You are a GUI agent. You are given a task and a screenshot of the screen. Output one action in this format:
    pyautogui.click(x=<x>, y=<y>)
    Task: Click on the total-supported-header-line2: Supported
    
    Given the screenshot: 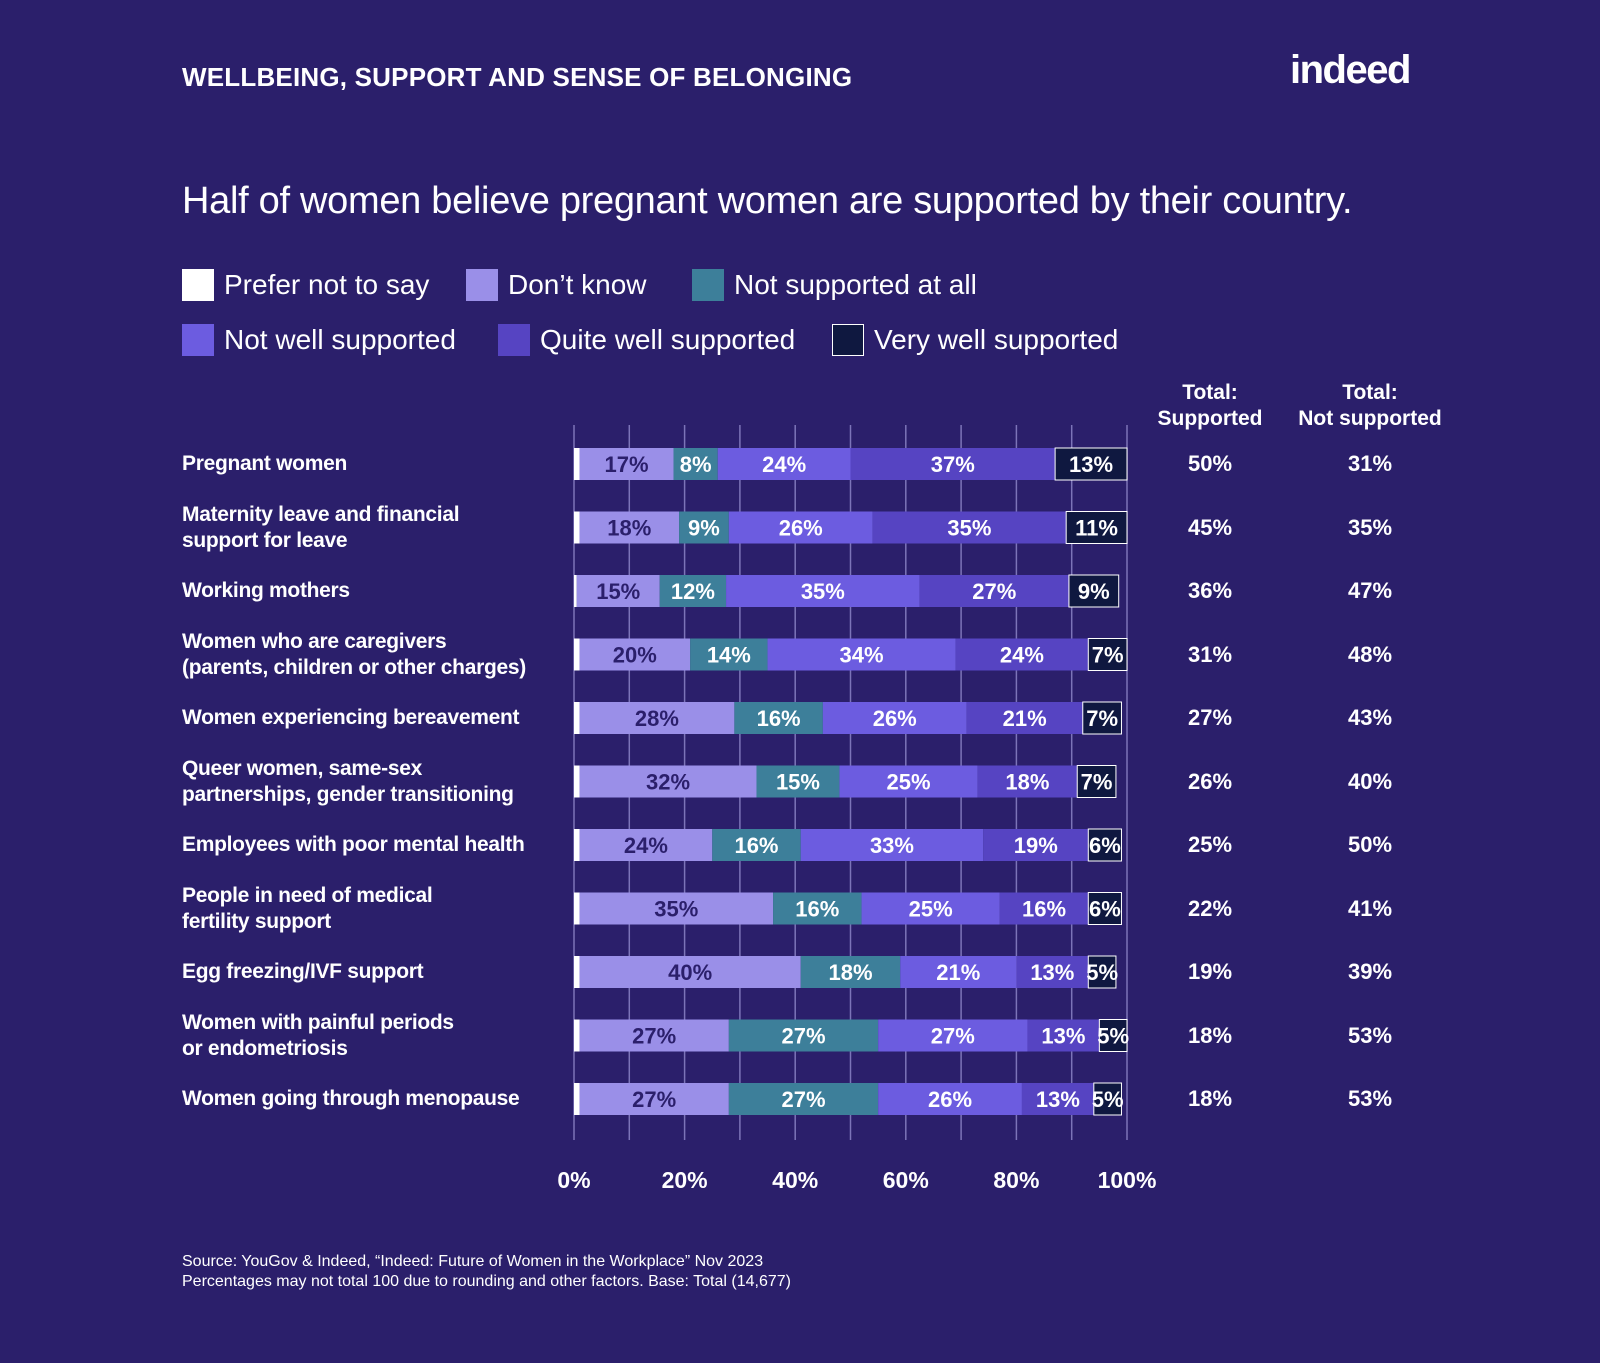 What is the action you would take?
    pyautogui.click(x=1210, y=418)
    